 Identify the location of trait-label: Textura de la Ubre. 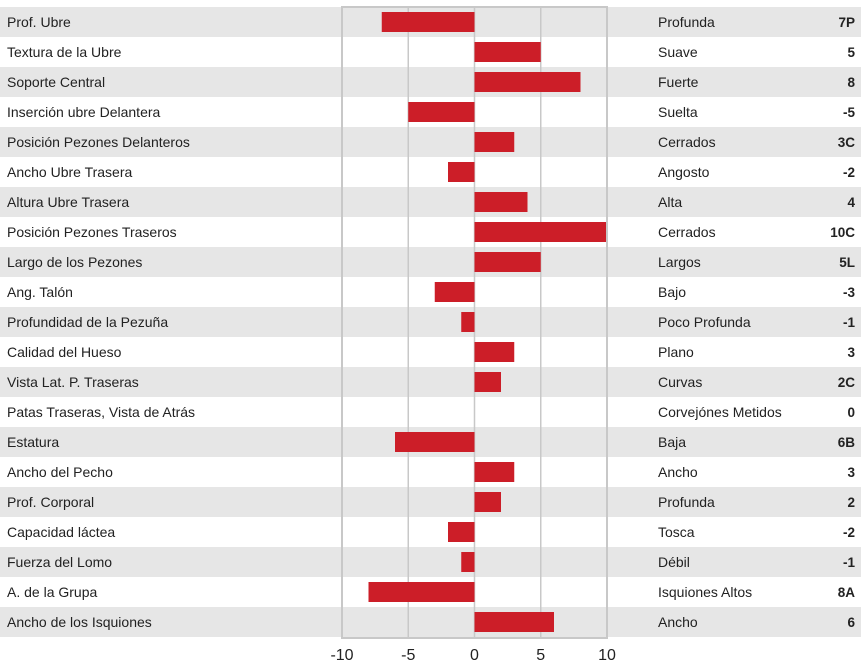
(64, 52).